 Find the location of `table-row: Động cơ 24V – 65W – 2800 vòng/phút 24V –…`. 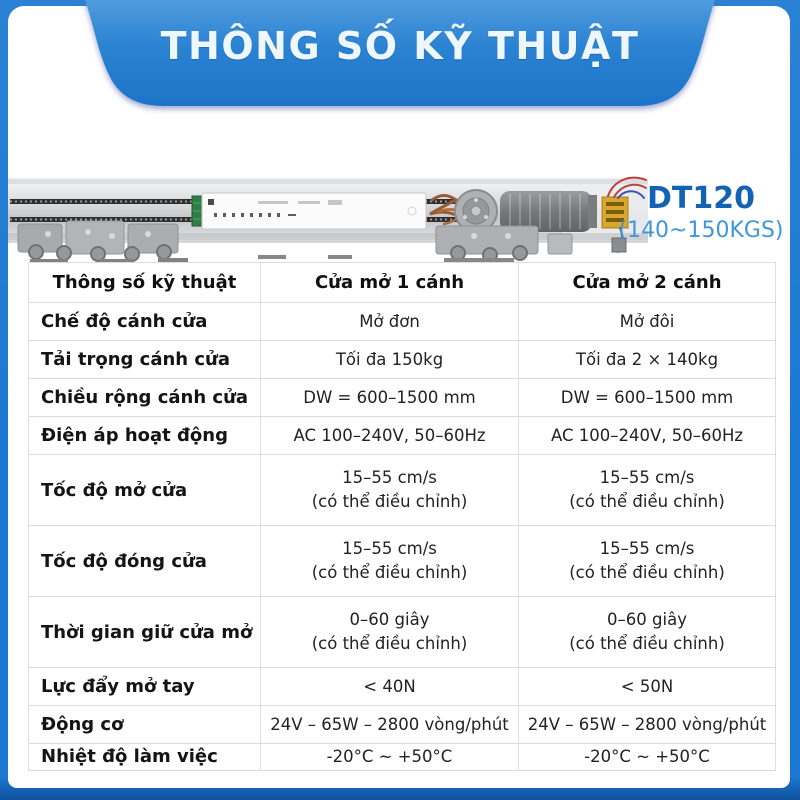

table-row: Động cơ 24V – 65W – 2800 vòng/phút 24V –… is located at coordinates (402, 724).